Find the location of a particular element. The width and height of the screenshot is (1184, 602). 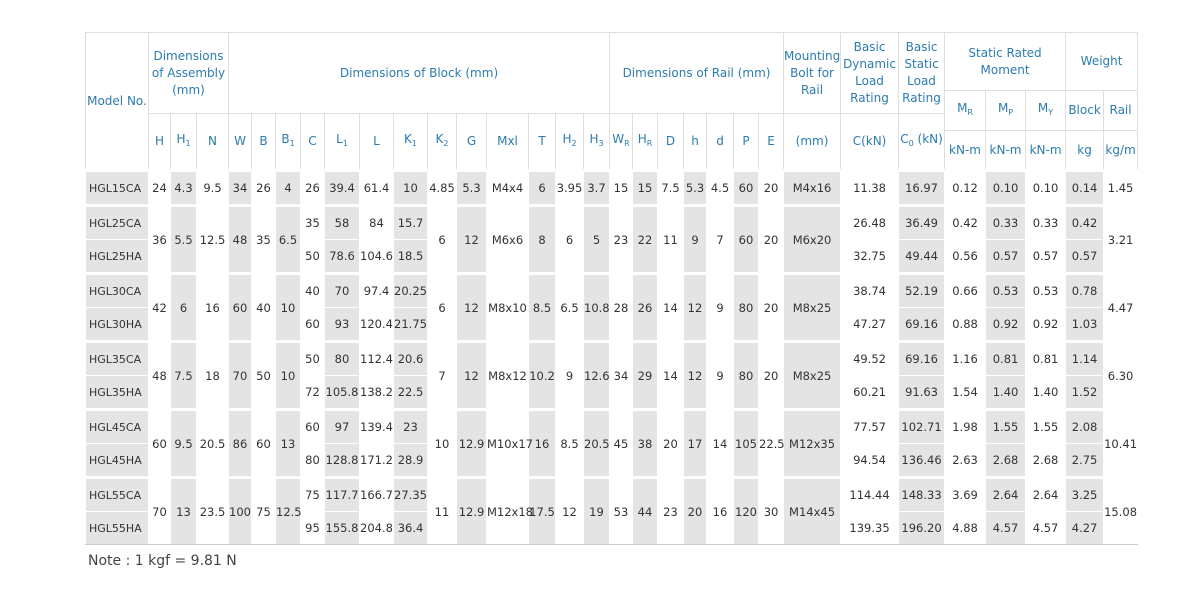

rating-cell: 148.33 is located at coordinates (922, 494).